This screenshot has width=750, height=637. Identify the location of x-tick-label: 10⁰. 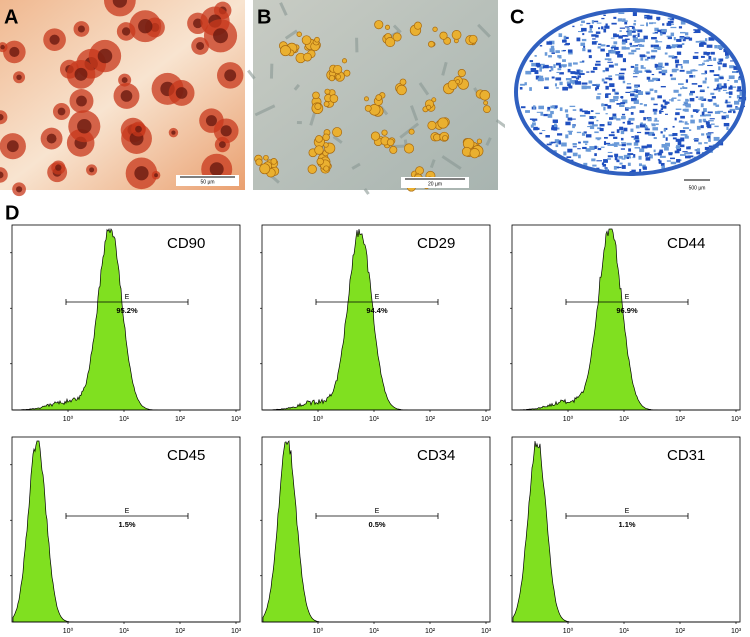
(318, 631).